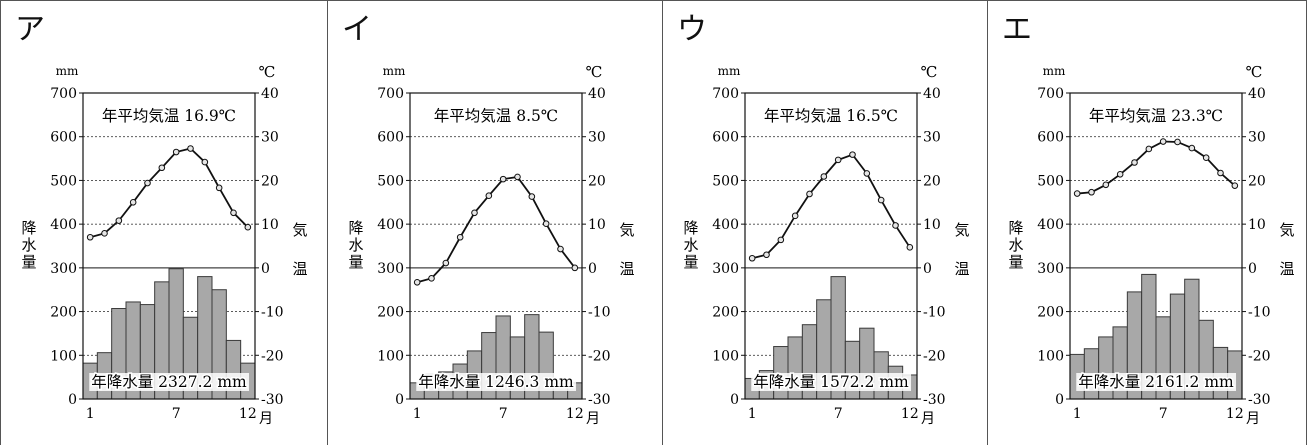 This screenshot has width=1307, height=446. Describe the element at coordinates (1050, 181) in the screenshot. I see `precip-tick-label: 500` at that location.